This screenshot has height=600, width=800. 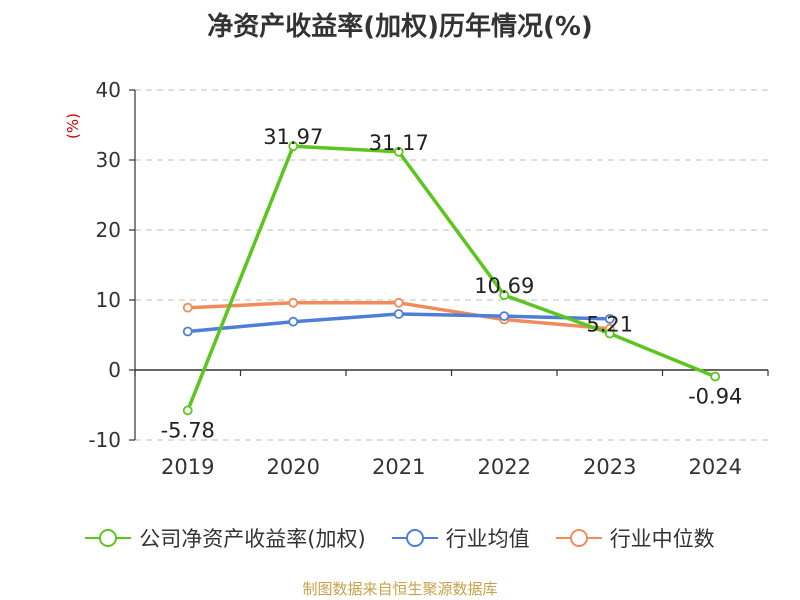 I want to click on data-label: -5.78, so click(x=188, y=430).